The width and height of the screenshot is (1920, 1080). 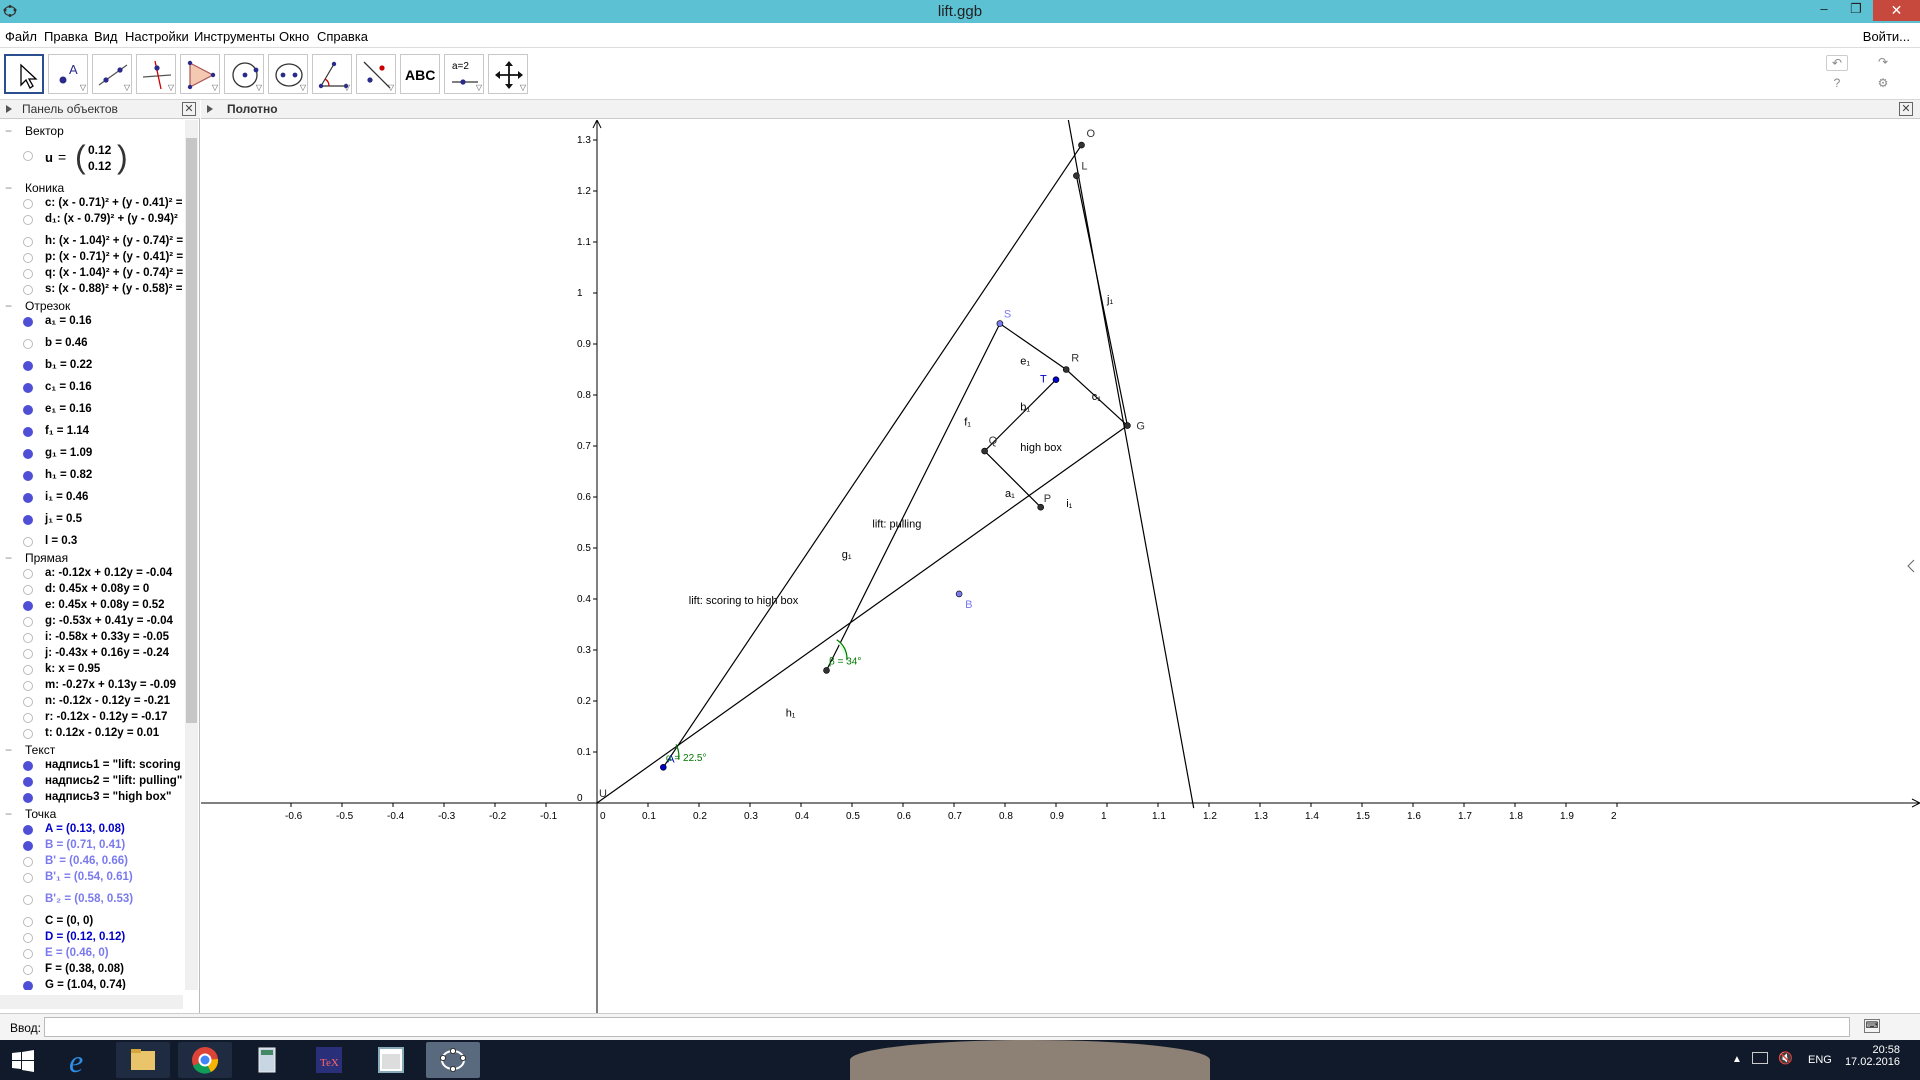 I want to click on circle-tool-button: ▽, so click(x=244, y=74).